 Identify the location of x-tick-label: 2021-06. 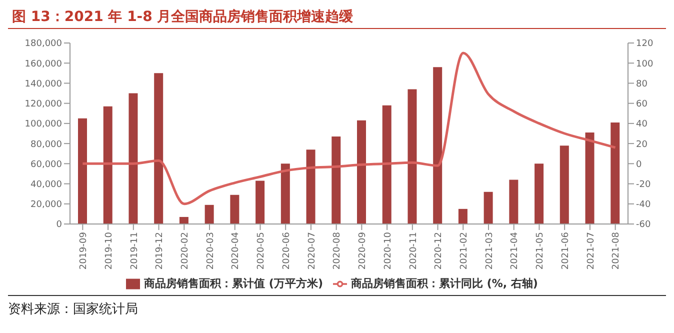
(565, 251).